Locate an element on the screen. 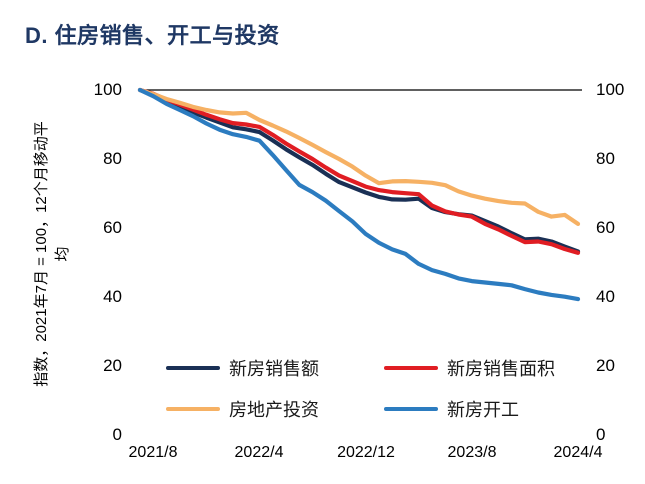 This screenshot has width=645, height=484. y-axis-tick-left-100: 100 is located at coordinates (107, 89).